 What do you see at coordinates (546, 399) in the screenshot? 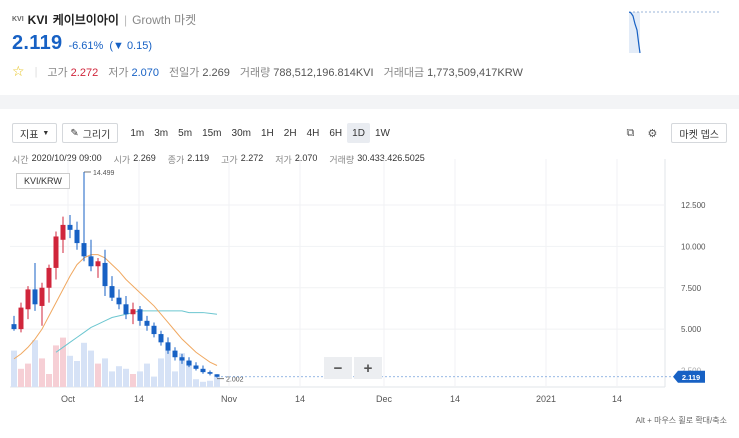
I see `x-tick-label: 2021` at bounding box center [546, 399].